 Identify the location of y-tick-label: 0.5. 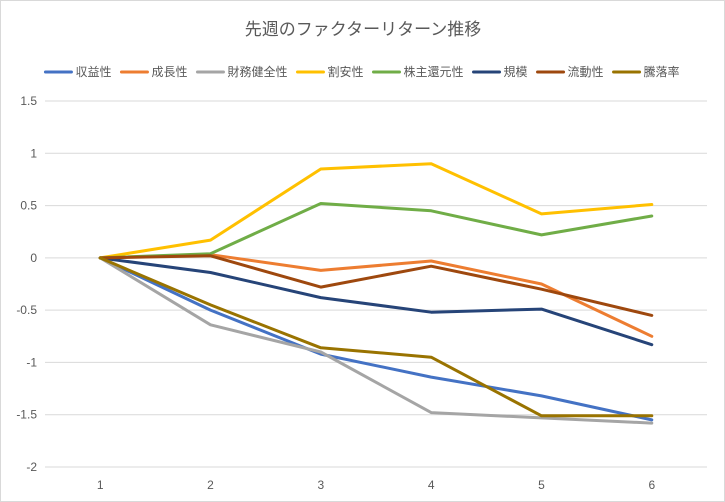
(28, 206).